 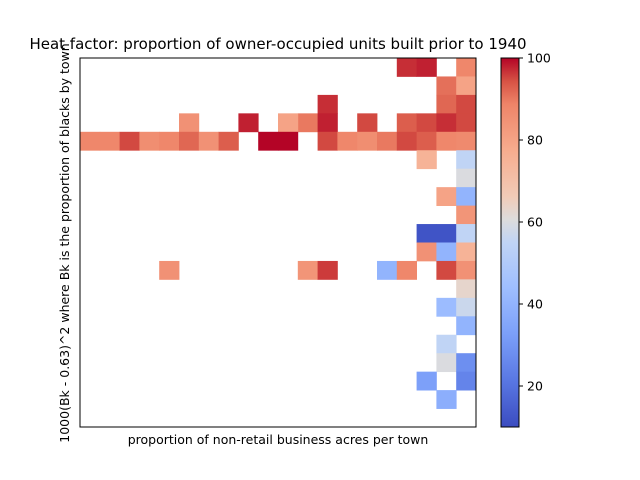 What do you see at coordinates (535, 140) in the screenshot?
I see `colorbar-tick-label: 80` at bounding box center [535, 140].